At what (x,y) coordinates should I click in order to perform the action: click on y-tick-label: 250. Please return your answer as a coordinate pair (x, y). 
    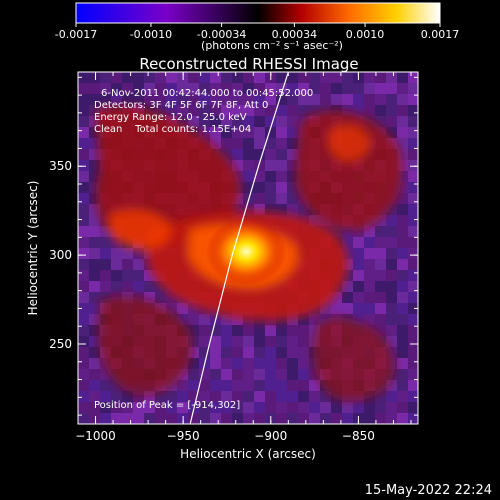
    Looking at the image, I should click on (60, 344).